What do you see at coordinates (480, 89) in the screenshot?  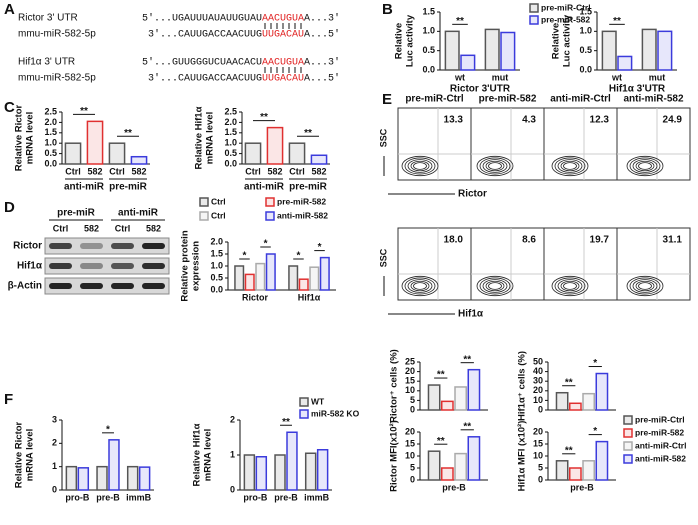 I see `x-axis-label: Rictor 3'UTR` at bounding box center [480, 89].